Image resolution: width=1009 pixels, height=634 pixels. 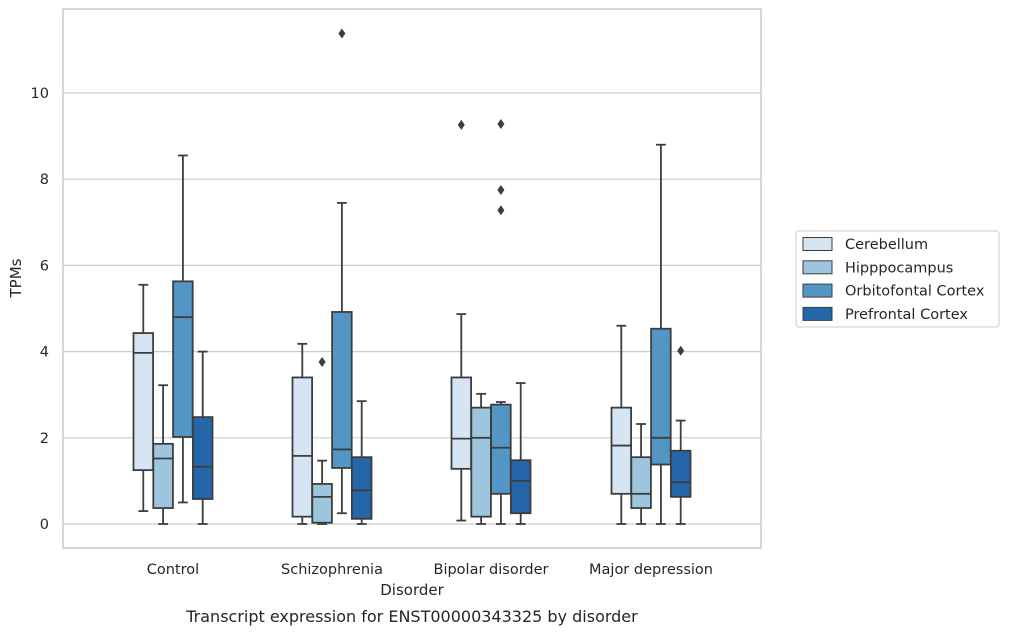 What do you see at coordinates (44, 439) in the screenshot?
I see `y-tick-label: 2` at bounding box center [44, 439].